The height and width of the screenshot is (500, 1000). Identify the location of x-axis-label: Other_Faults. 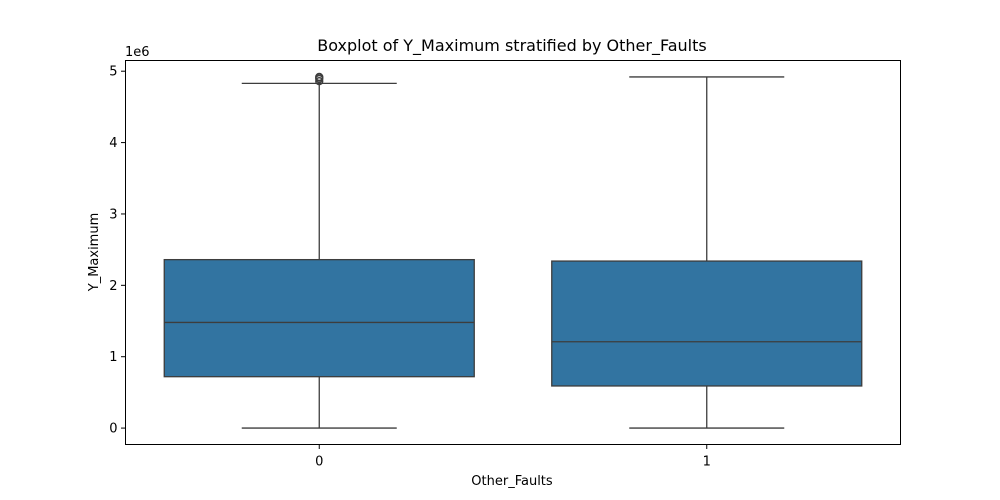
(512, 481).